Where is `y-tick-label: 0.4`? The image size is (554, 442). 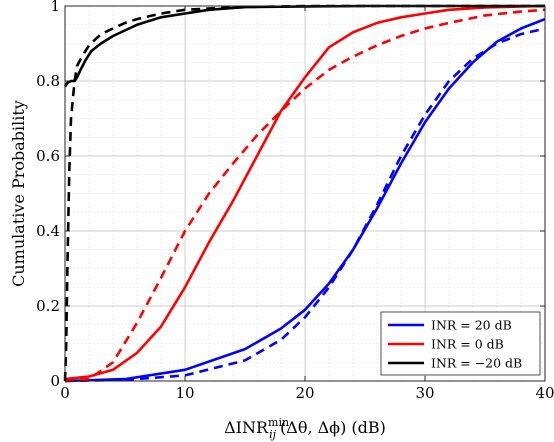 y-tick-label: 0.4 is located at coordinates (48, 231).